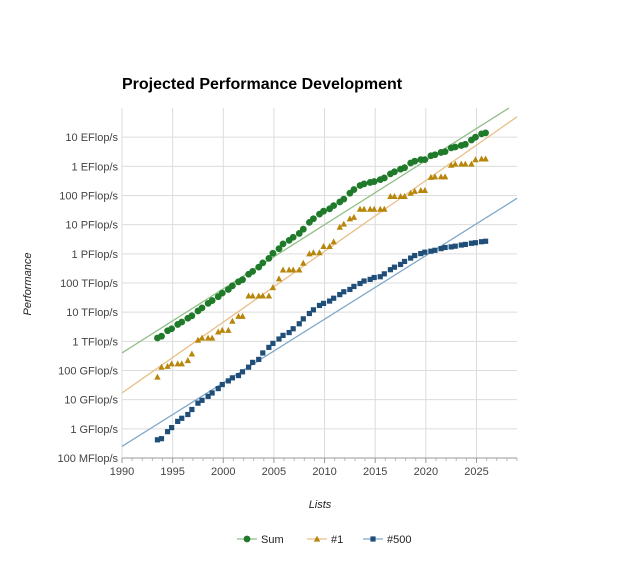  Describe the element at coordinates (476, 472) in the screenshot. I see `x-tick-label: 2025` at that location.